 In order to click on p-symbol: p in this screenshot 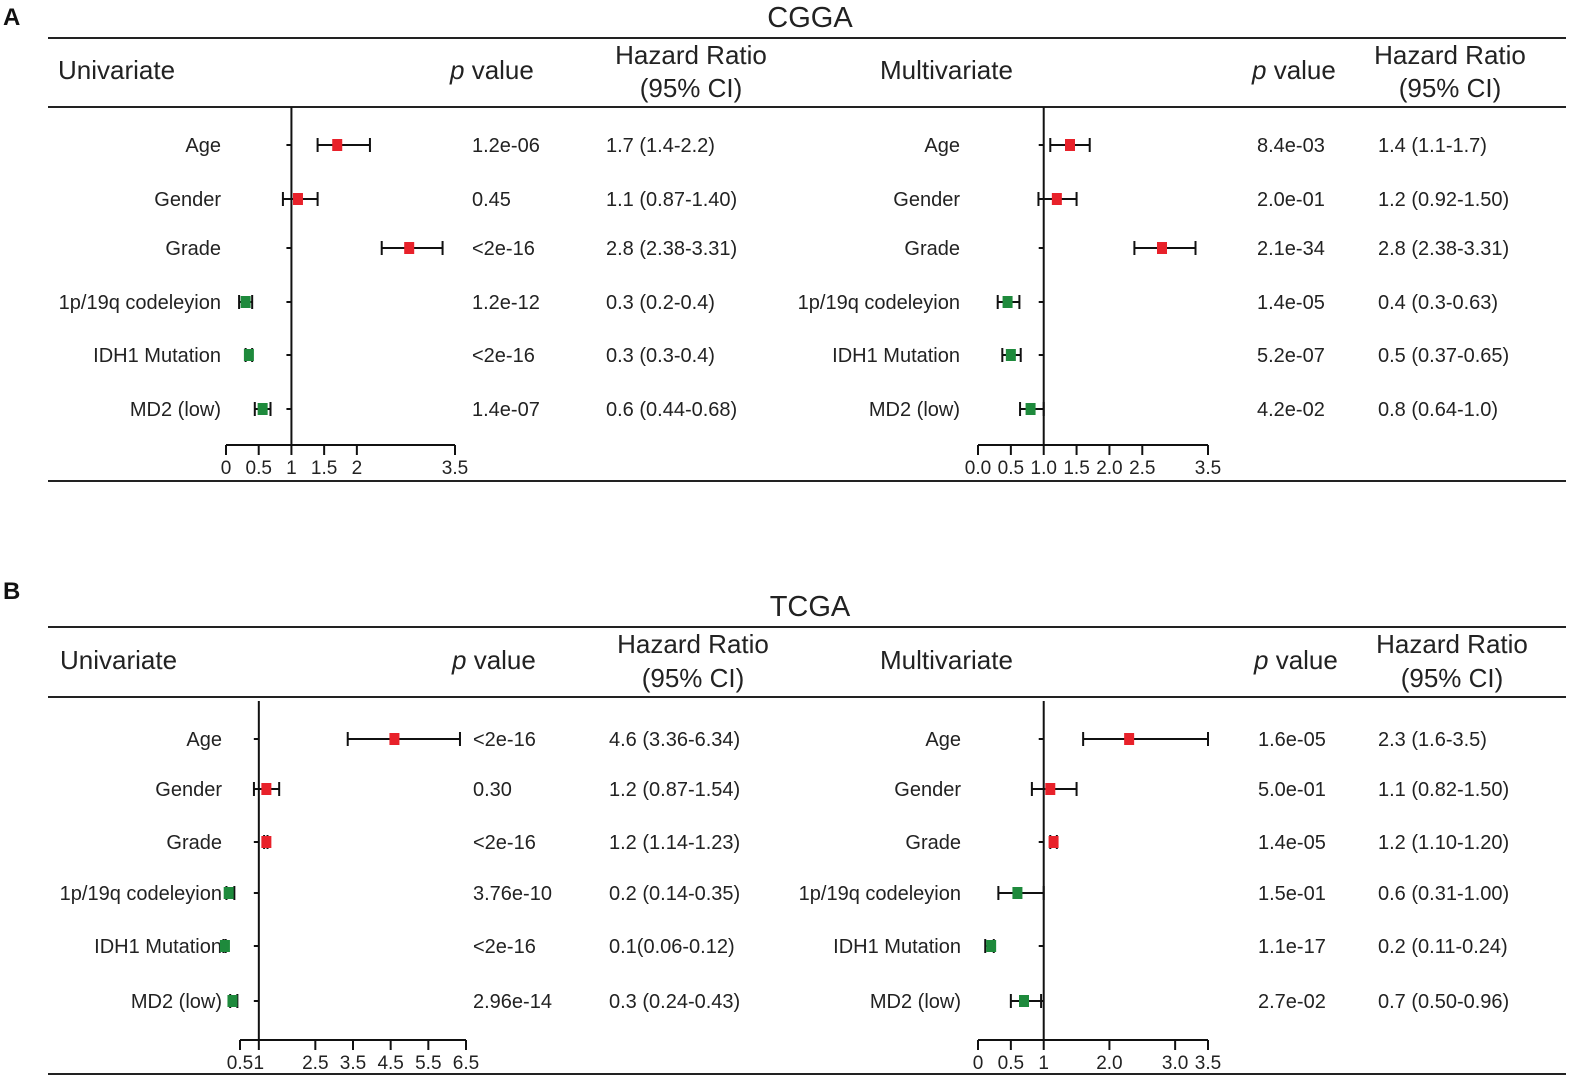, I will do `click(1260, 660)`.